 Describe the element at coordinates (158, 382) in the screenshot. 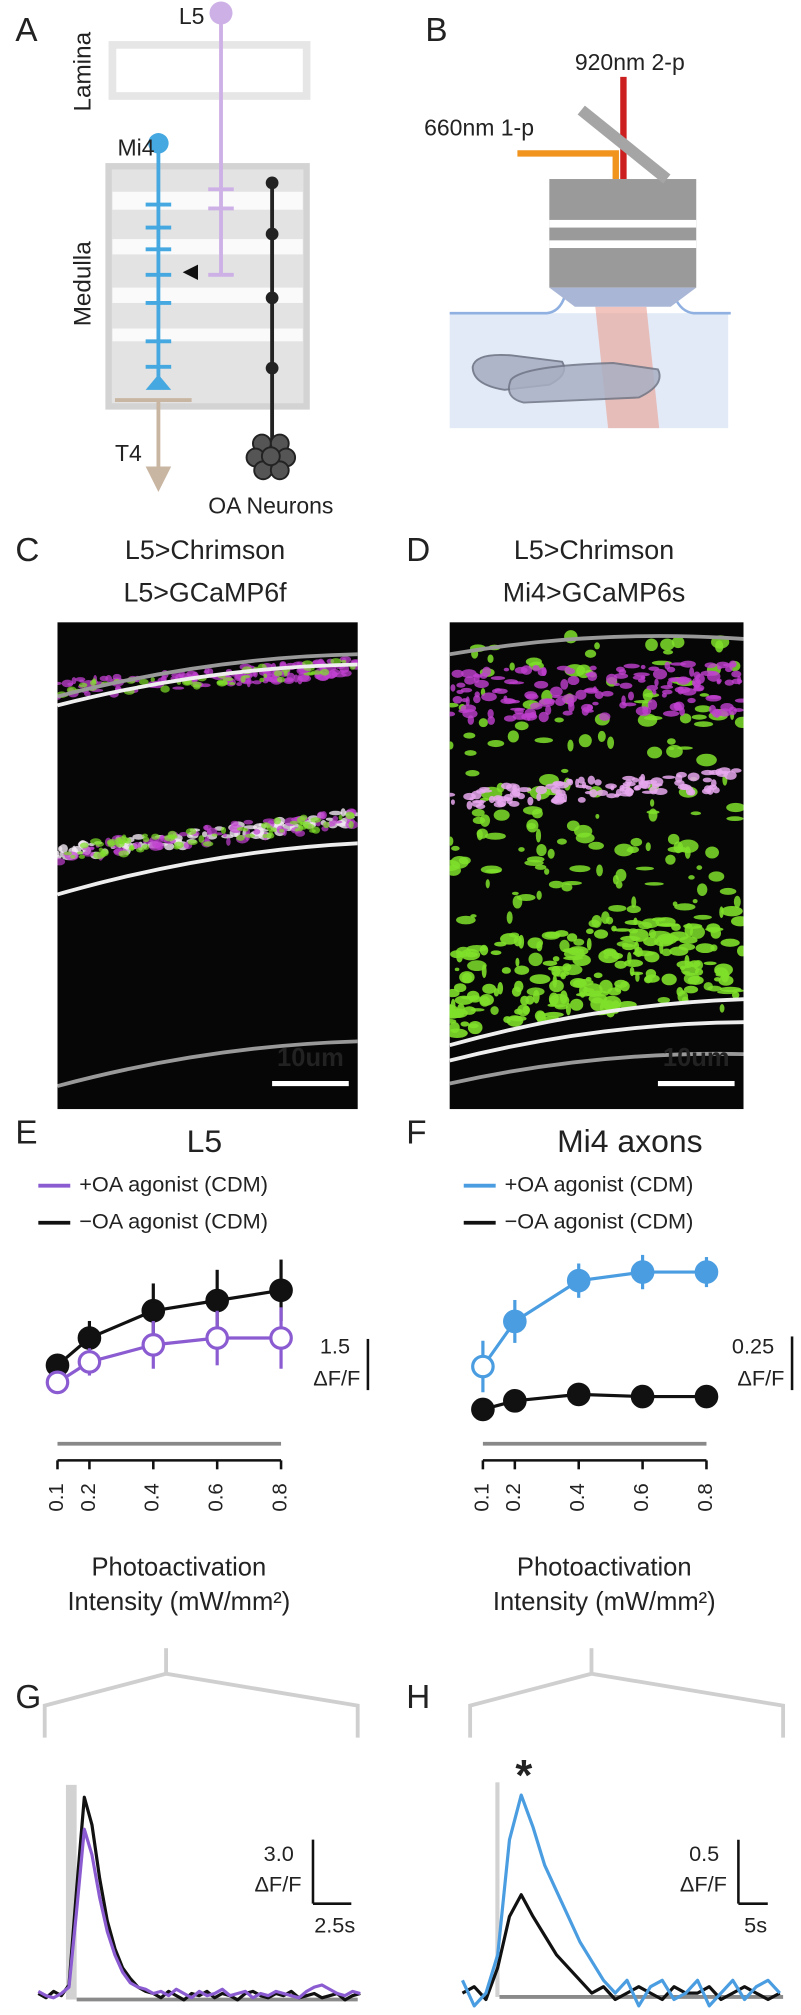

I see `mi4-terminal` at that location.